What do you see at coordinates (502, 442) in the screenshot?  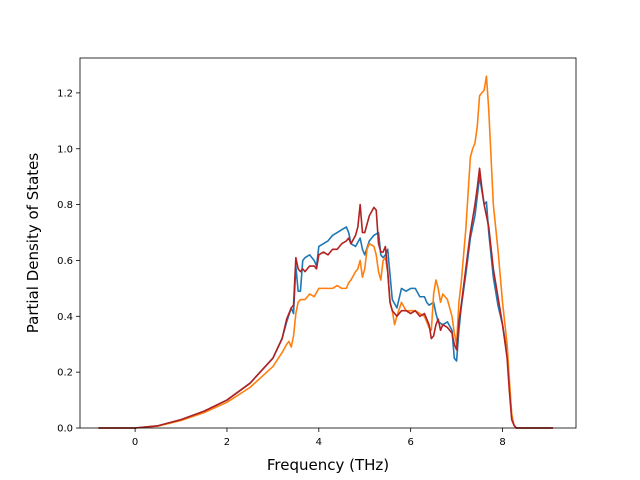 I see `x-tick-label: 8` at bounding box center [502, 442].